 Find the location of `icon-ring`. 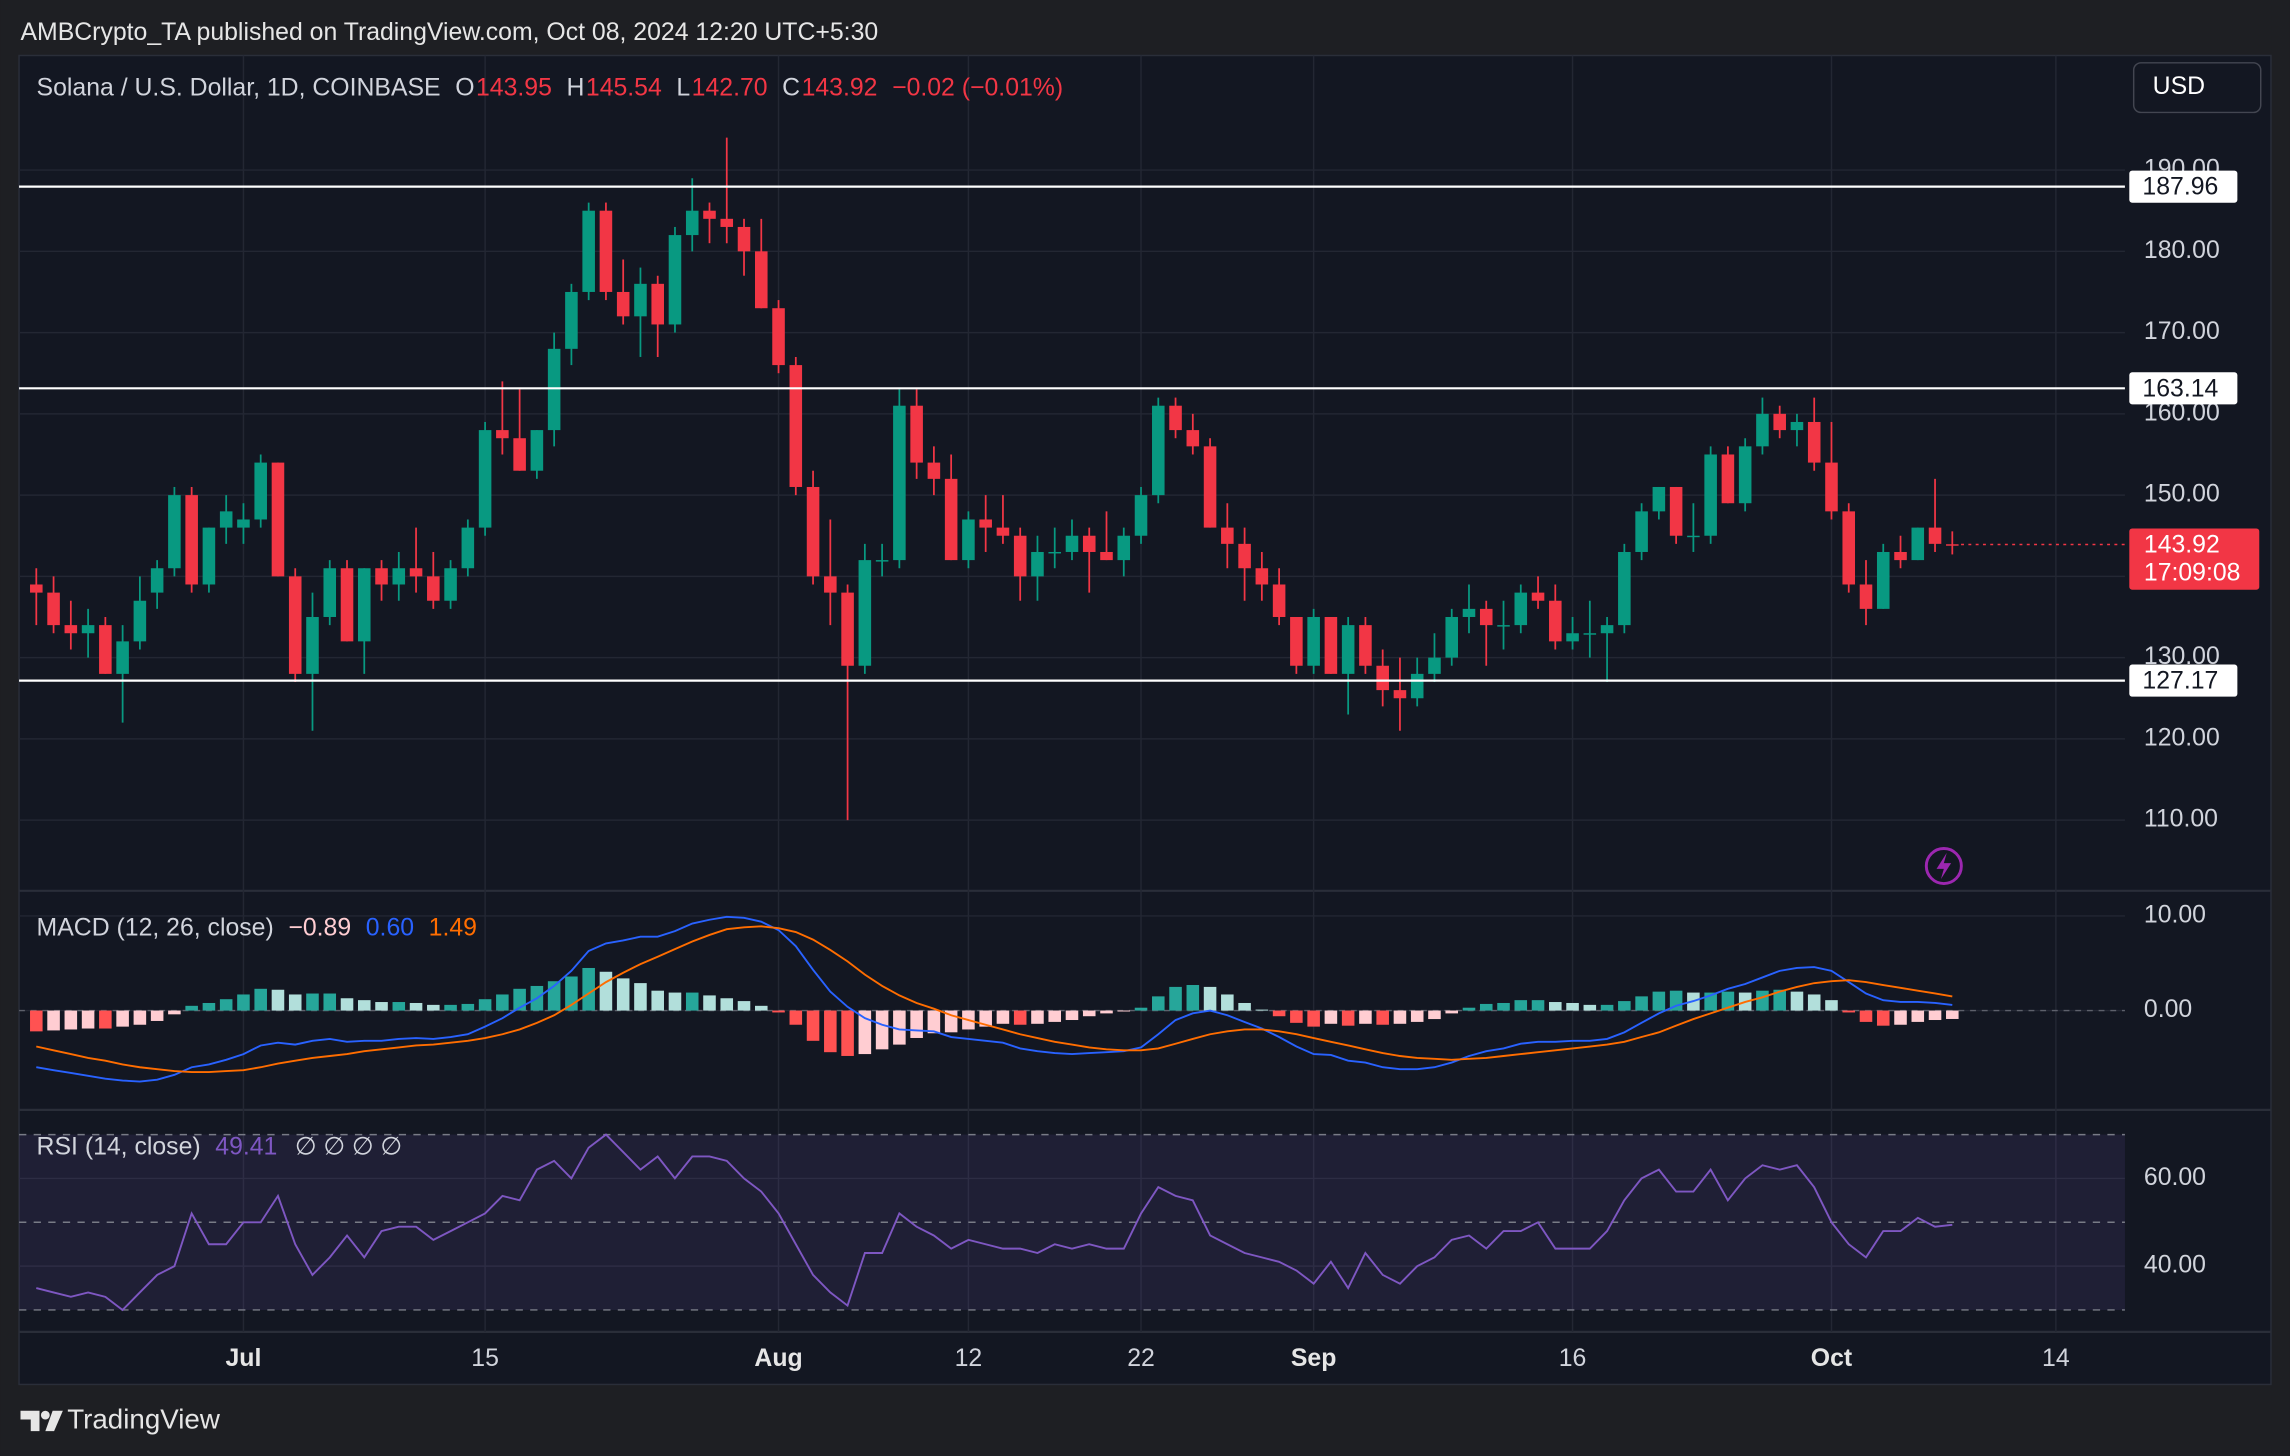

icon-ring is located at coordinates (1943, 866).